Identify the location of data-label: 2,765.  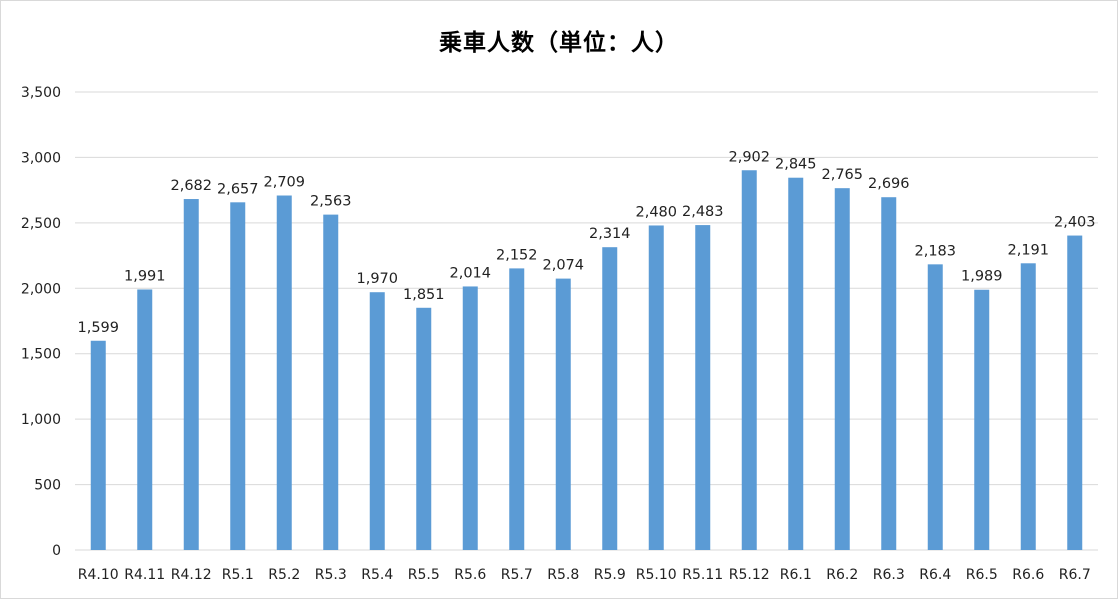
(842, 175).